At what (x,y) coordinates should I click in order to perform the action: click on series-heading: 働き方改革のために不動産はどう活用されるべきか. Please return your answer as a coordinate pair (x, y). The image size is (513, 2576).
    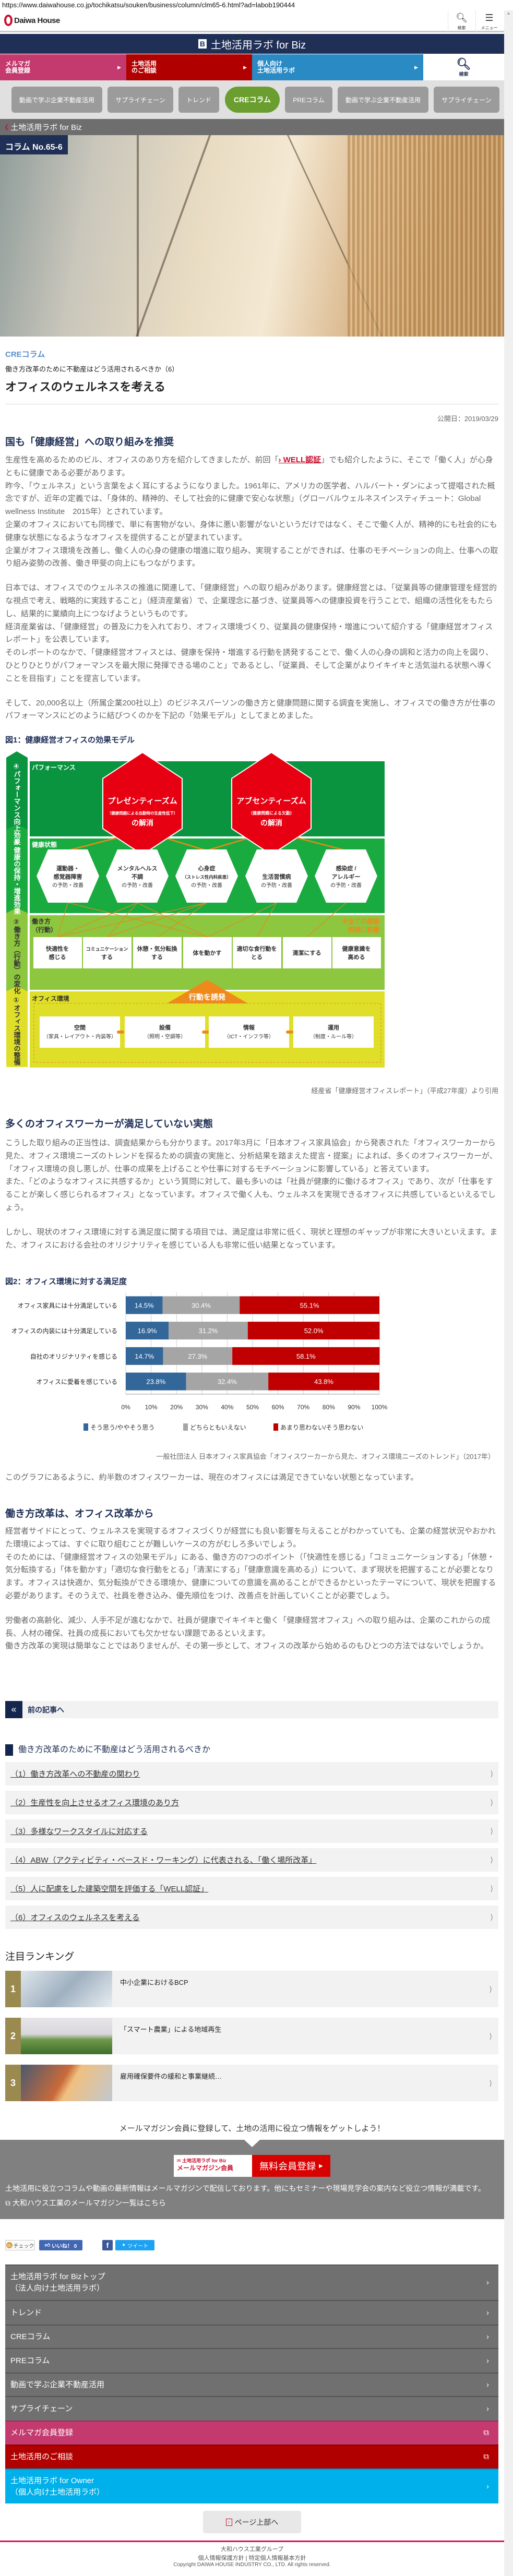
    Looking at the image, I should click on (108, 1750).